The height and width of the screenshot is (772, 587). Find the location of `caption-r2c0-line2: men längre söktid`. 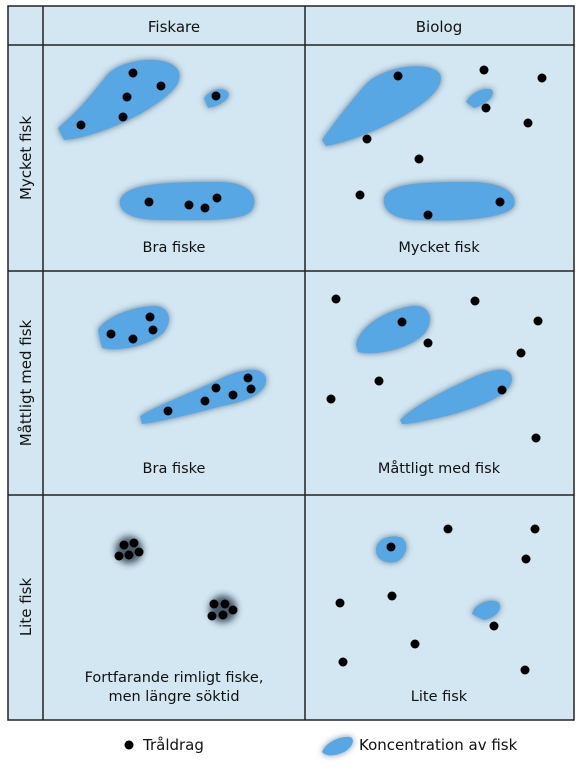

caption-r2c0-line2: men längre söktid is located at coordinates (173, 697).